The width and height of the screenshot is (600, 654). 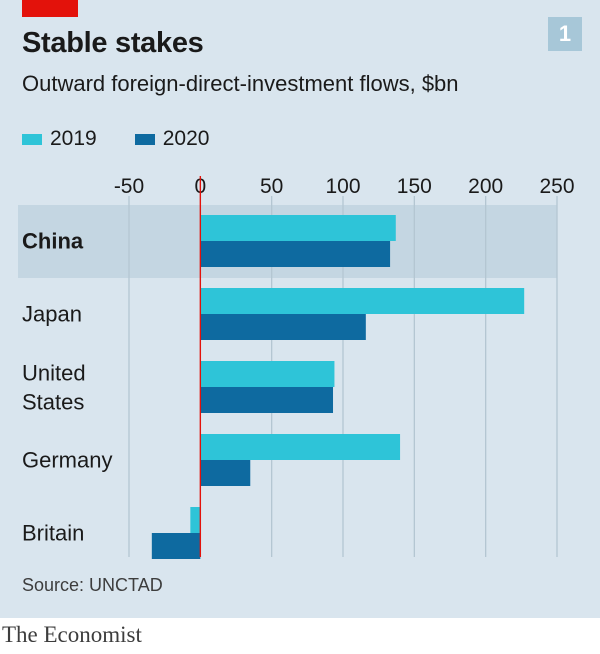 I want to click on bar-germany-2019, so click(x=300, y=447).